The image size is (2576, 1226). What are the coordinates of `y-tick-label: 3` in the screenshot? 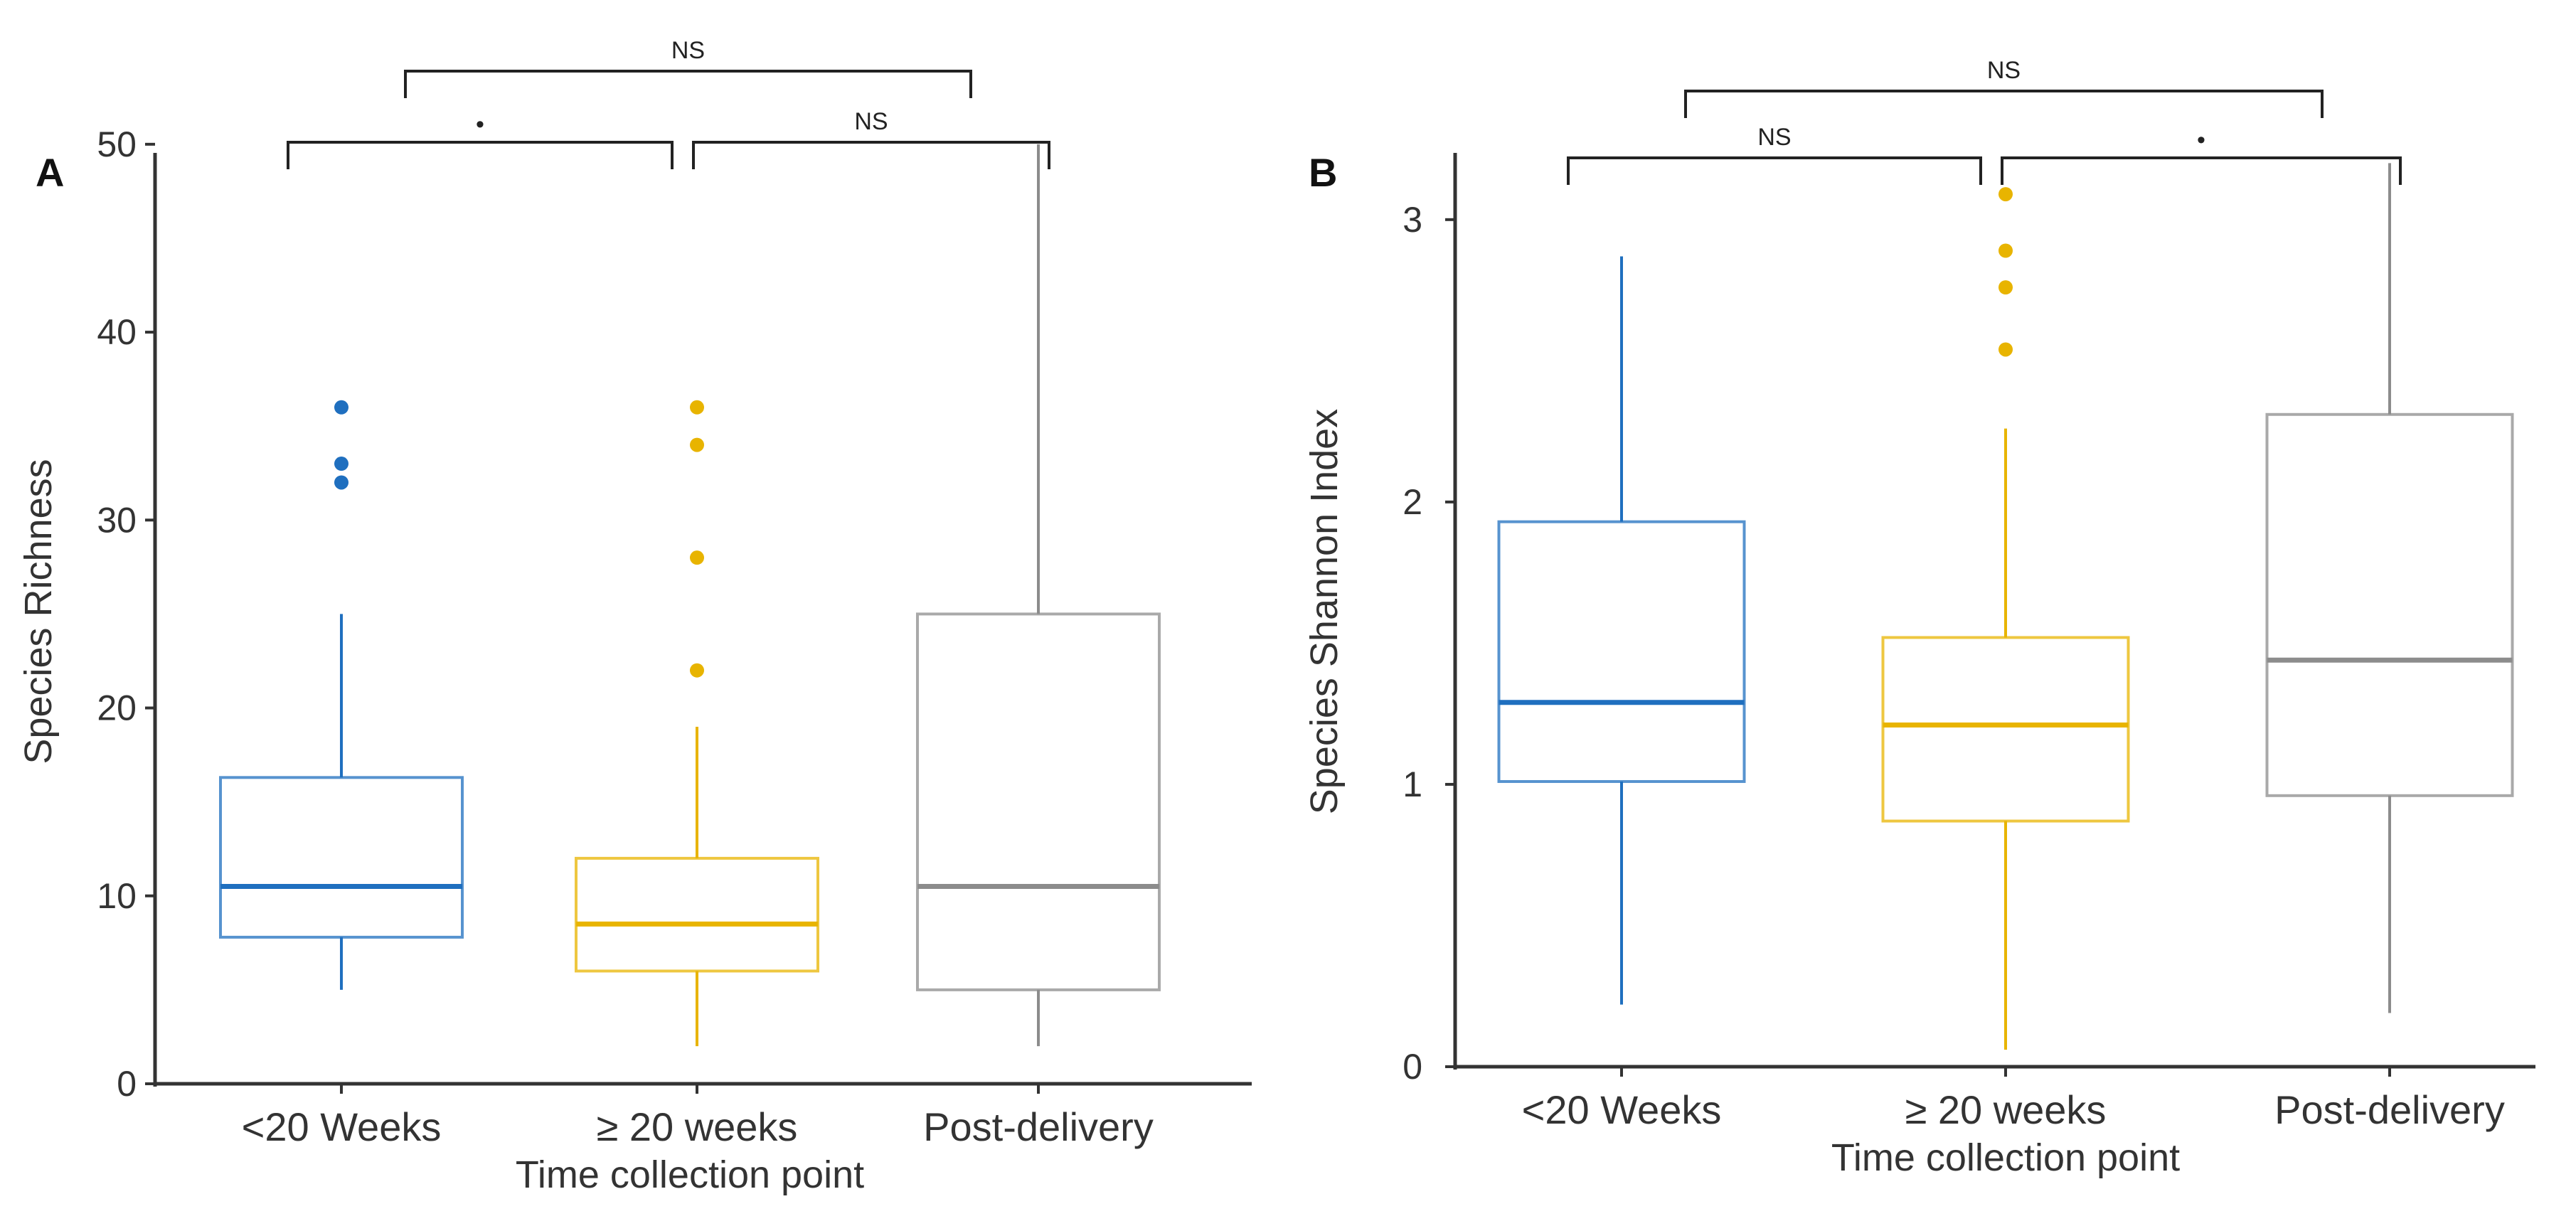 It's located at (1412, 220).